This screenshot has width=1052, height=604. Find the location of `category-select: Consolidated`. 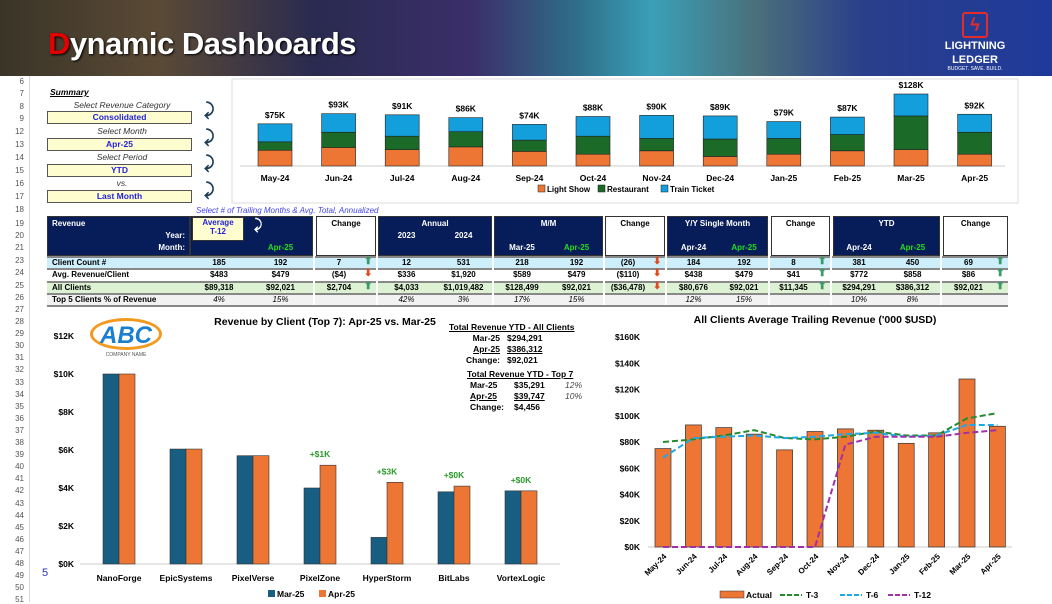

category-select: Consolidated is located at coordinates (119, 117).